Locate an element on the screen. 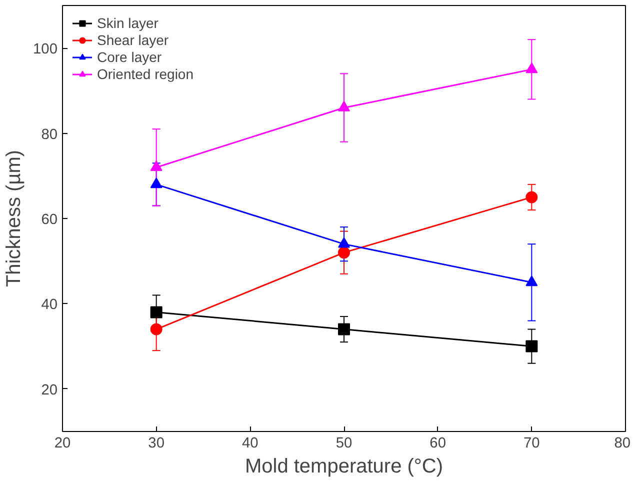  x-axis-title: Mold temperature (°C) is located at coordinates (344, 467).